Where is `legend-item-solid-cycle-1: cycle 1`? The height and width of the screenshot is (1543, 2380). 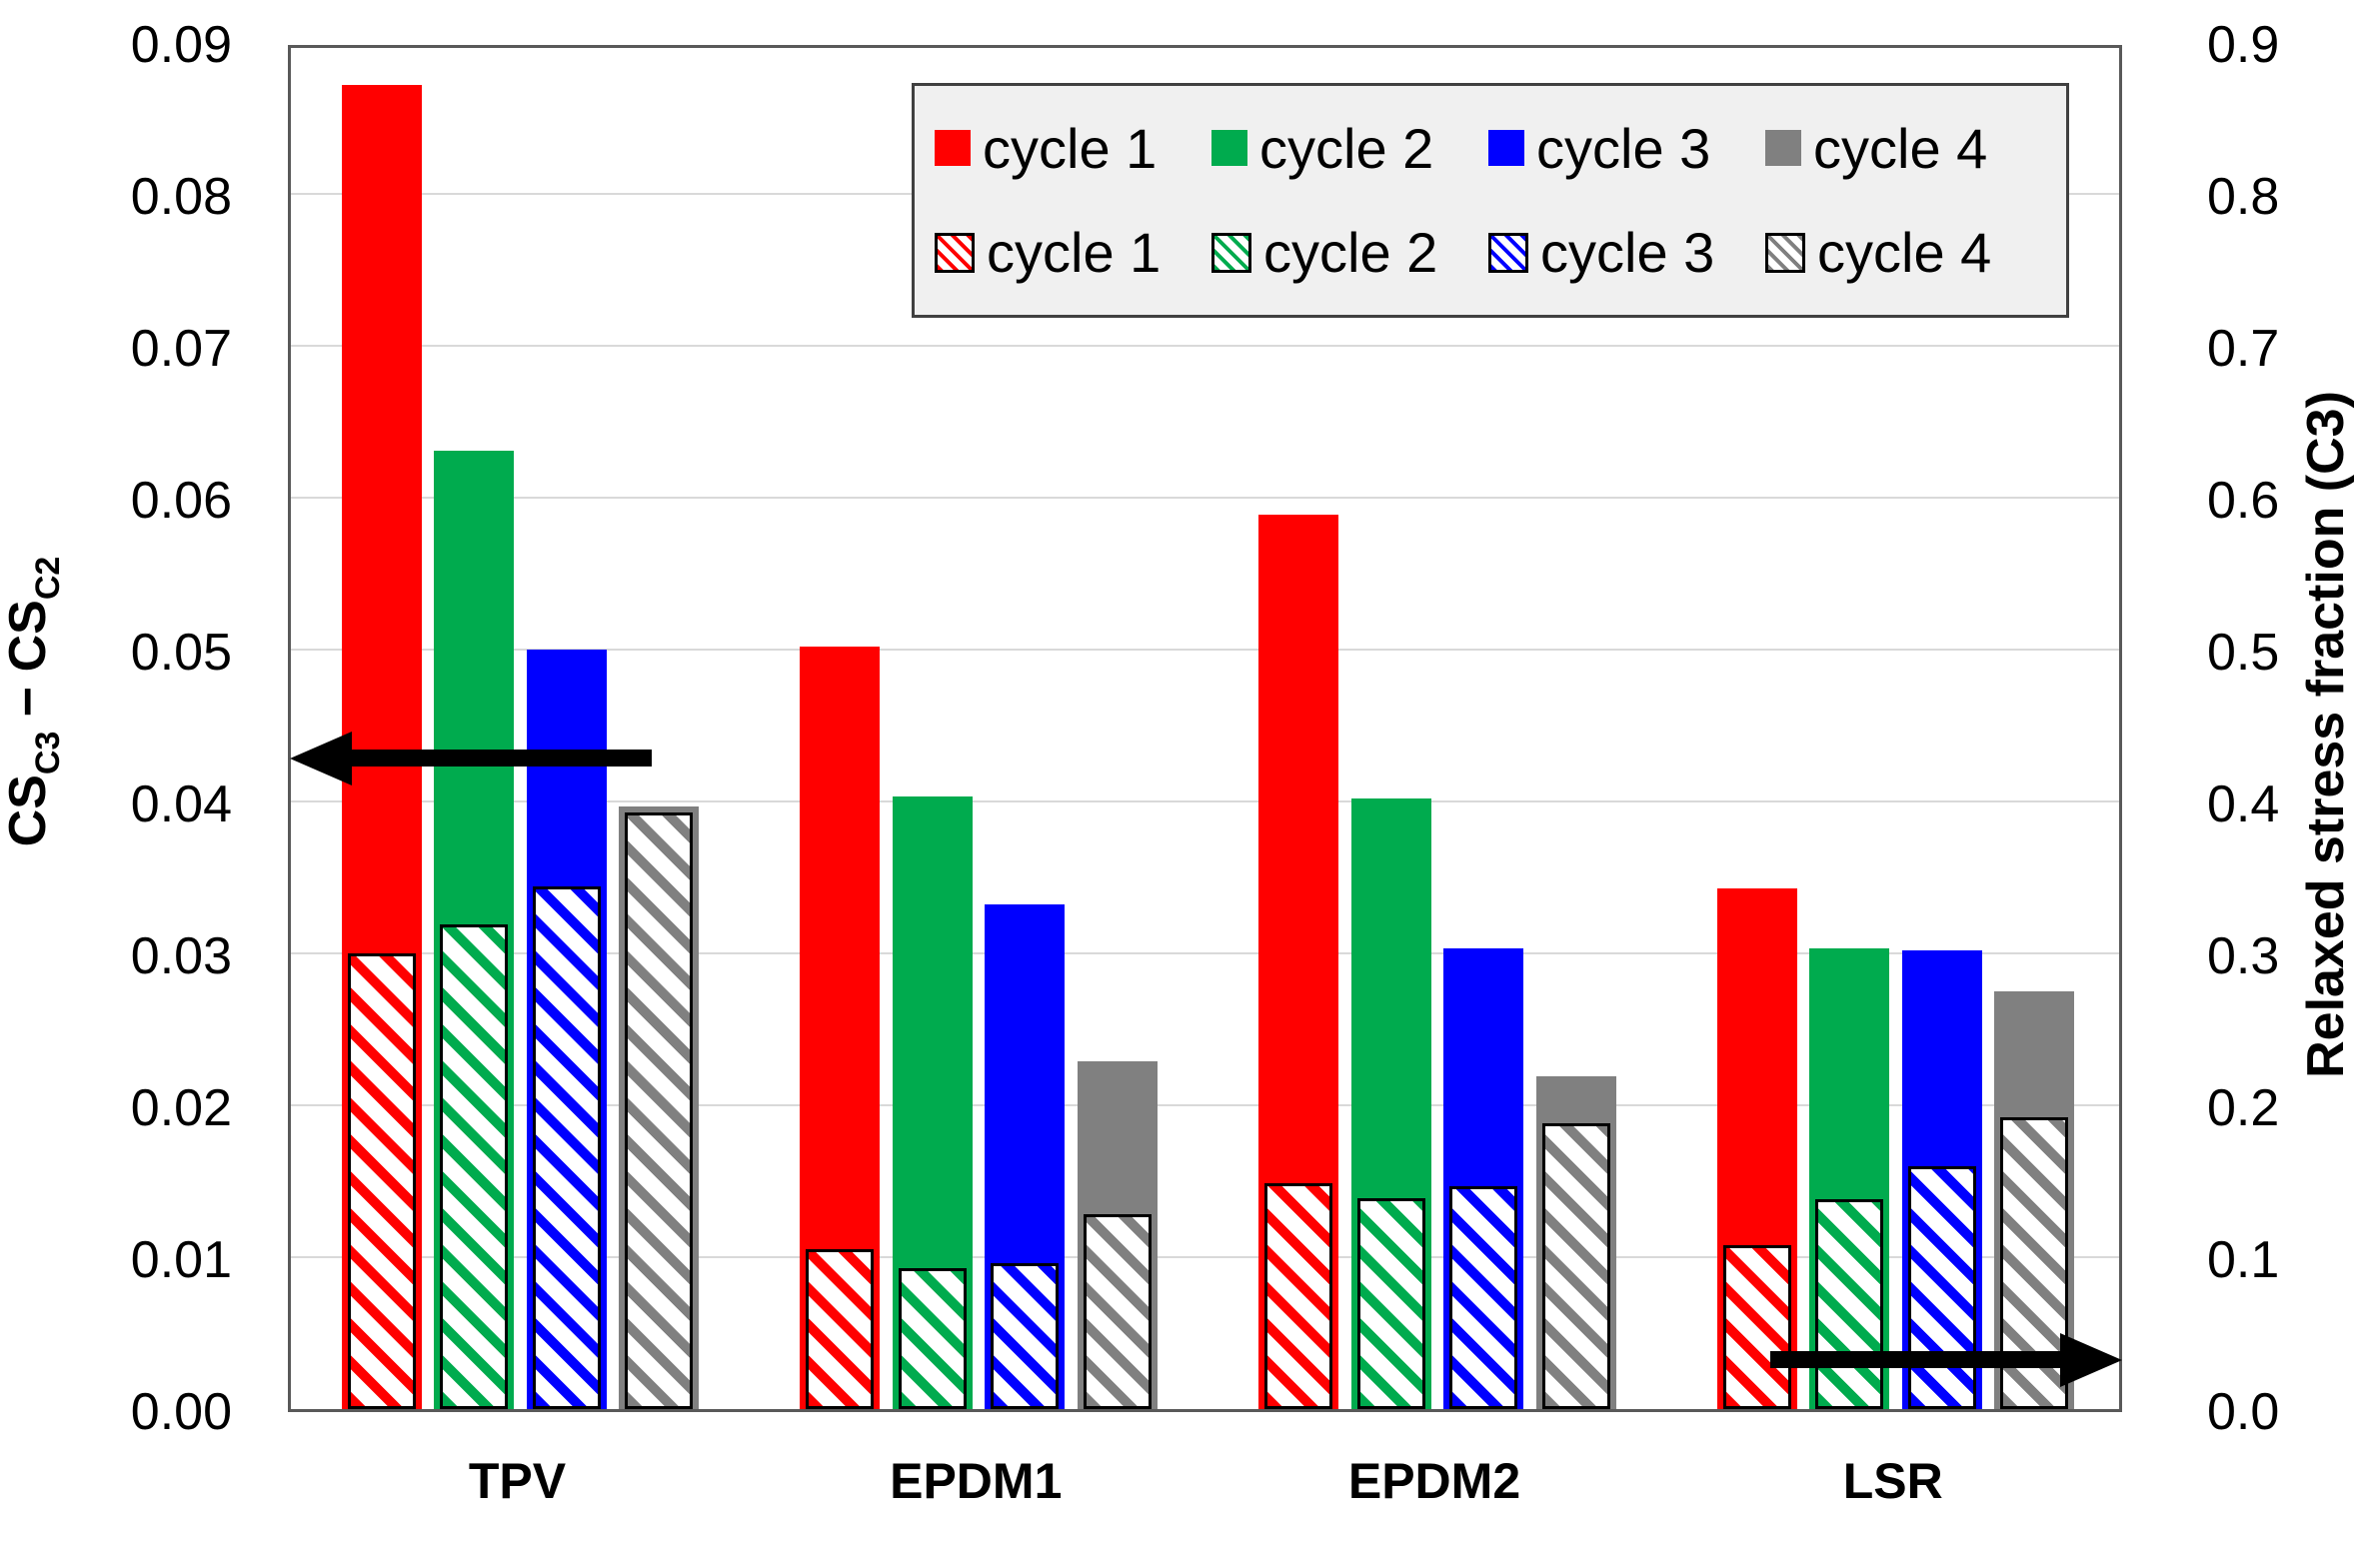 legend-item-solid-cycle-1: cycle 1 is located at coordinates (1073, 148).